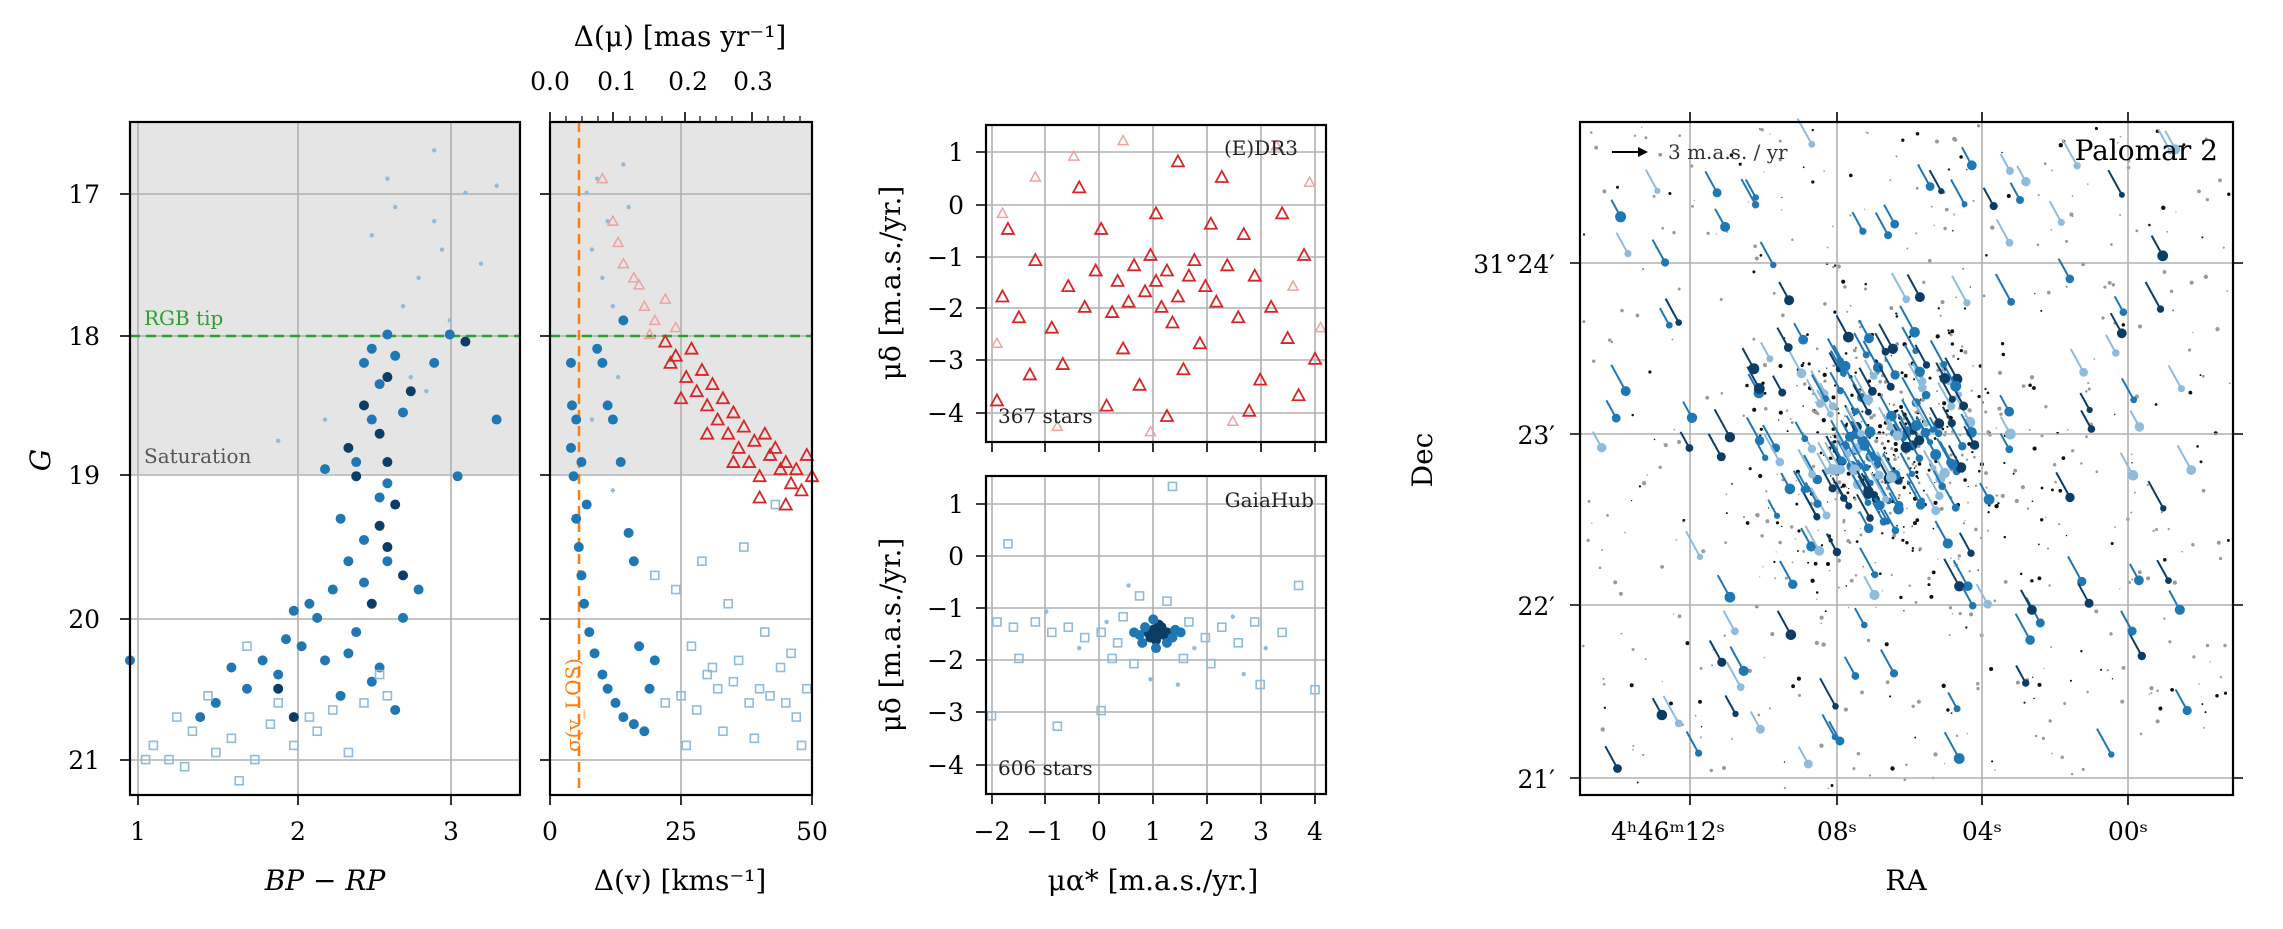  Describe the element at coordinates (1156, 283) in the screenshot. I see `pm-dr3-frame` at that location.